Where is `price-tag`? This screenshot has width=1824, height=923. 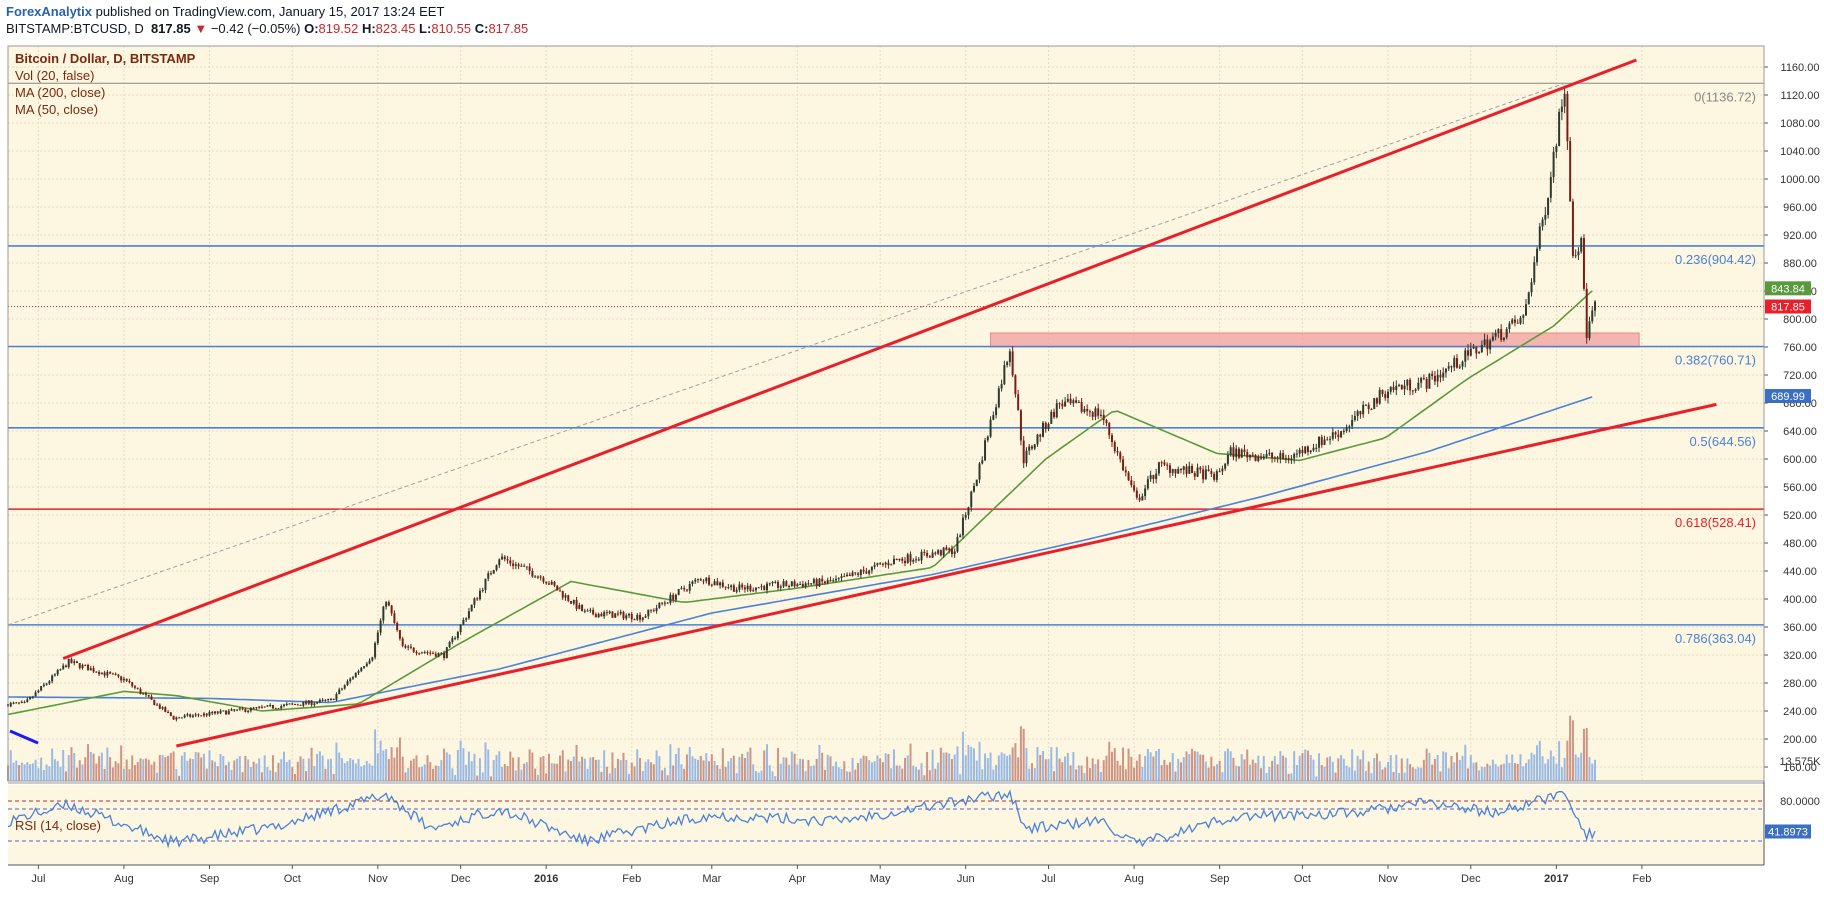 price-tag is located at coordinates (1788, 396).